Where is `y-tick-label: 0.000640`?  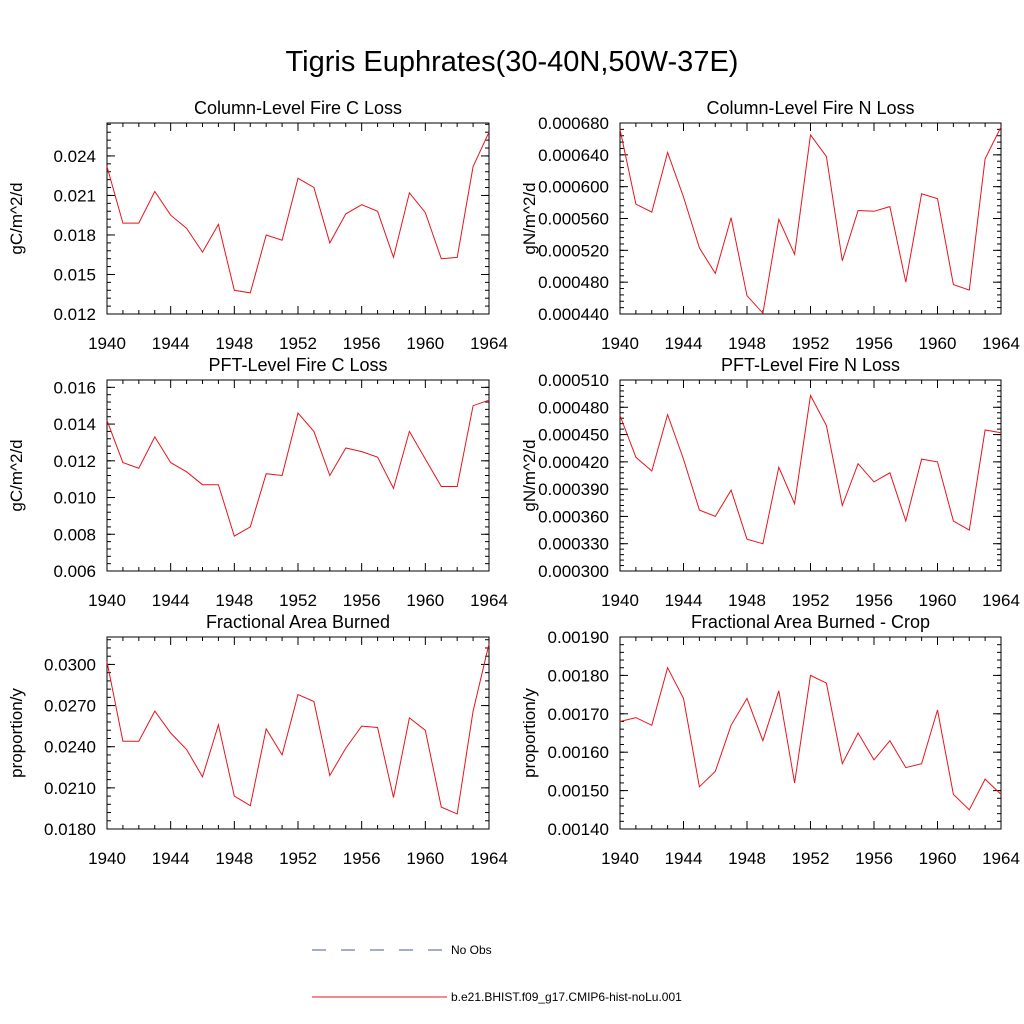 y-tick-label: 0.000640 is located at coordinates (573, 155).